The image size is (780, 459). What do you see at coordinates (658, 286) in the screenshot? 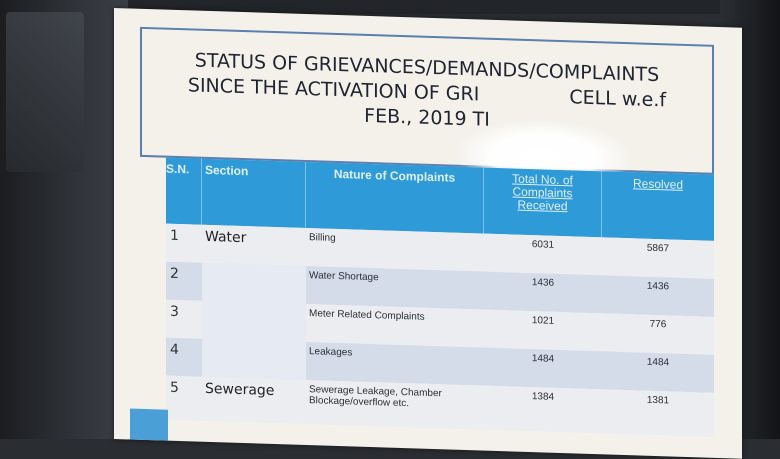
I see `row-resolved: 1436` at bounding box center [658, 286].